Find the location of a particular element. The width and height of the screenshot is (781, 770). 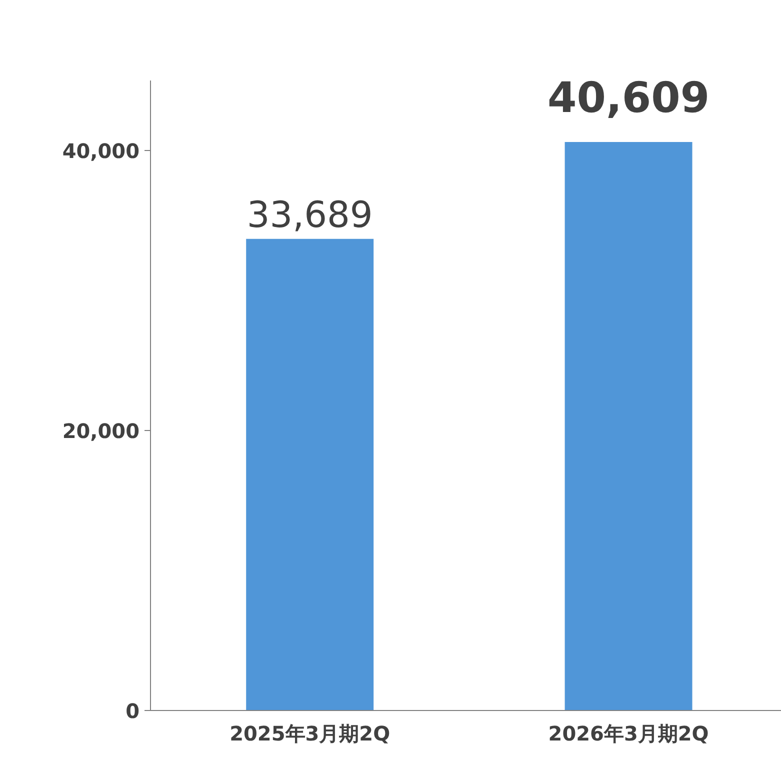

x-tick-label: 2025年3月期2Q is located at coordinates (310, 734).